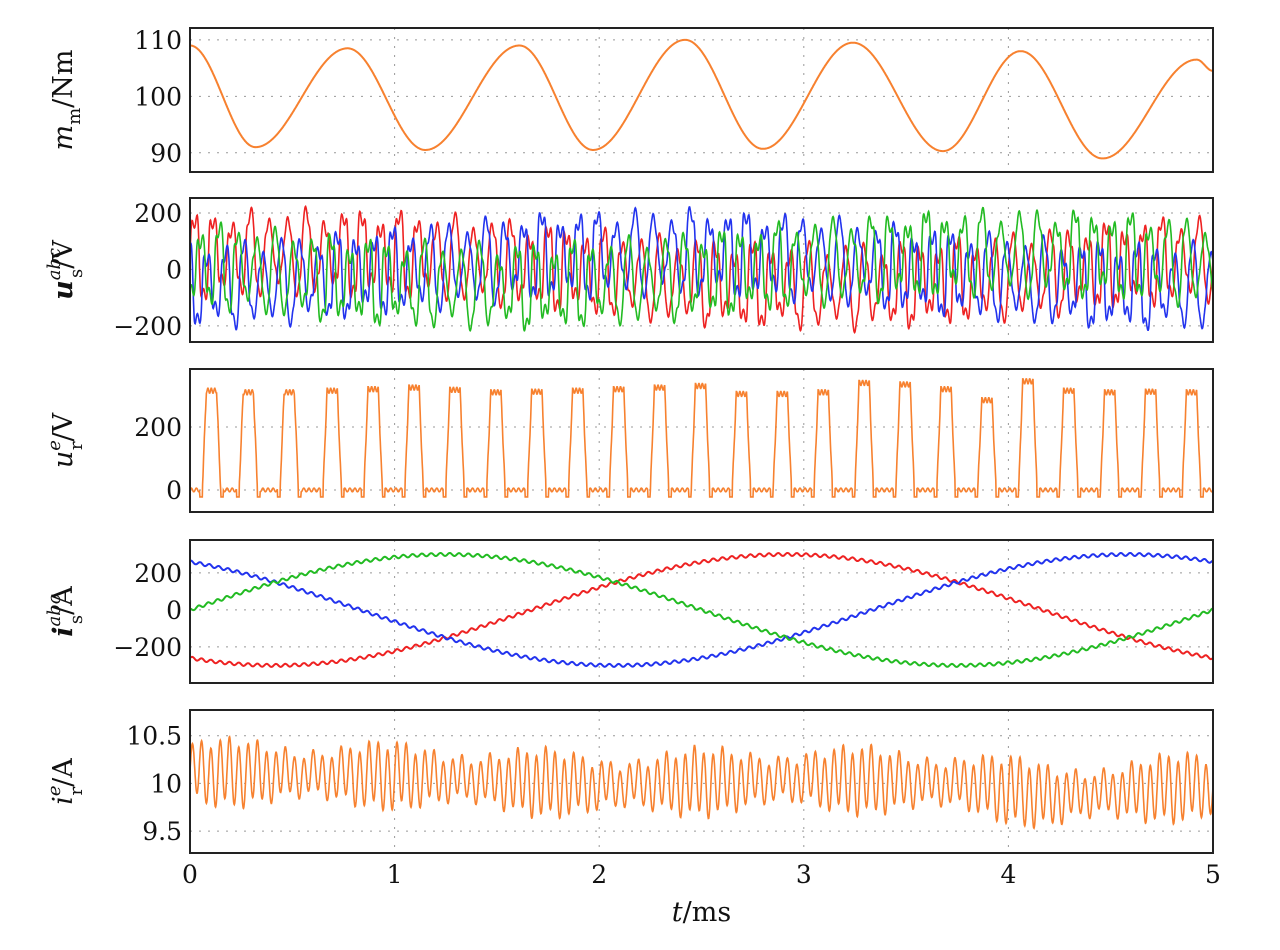 Image resolution: width=1280 pixels, height=950 pixels. I want to click on panel-4: −200 0 200 iabcs/A, so click(629, 611).